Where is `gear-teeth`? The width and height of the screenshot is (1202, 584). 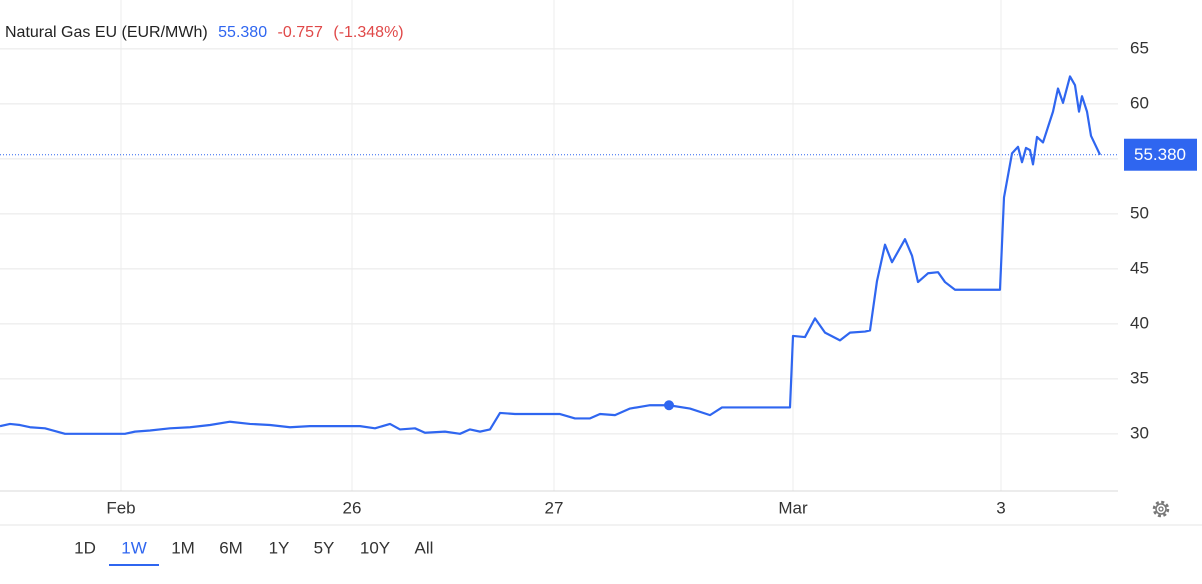
gear-teeth is located at coordinates (1161, 509).